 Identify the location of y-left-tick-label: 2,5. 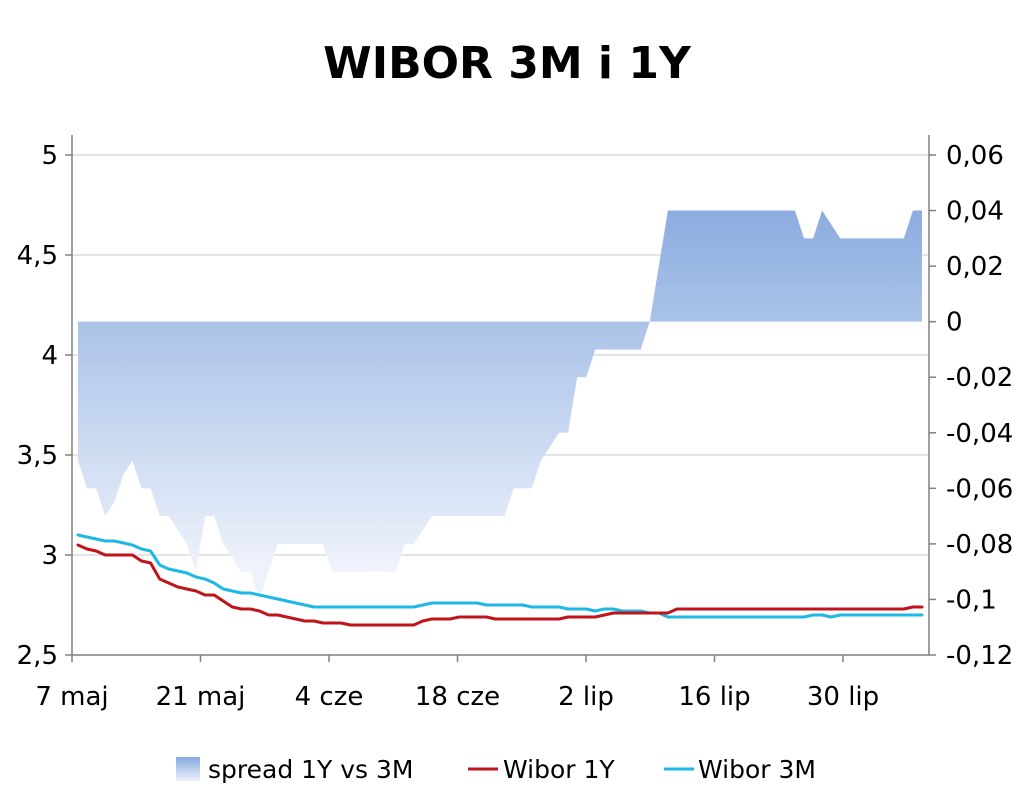
(37, 656).